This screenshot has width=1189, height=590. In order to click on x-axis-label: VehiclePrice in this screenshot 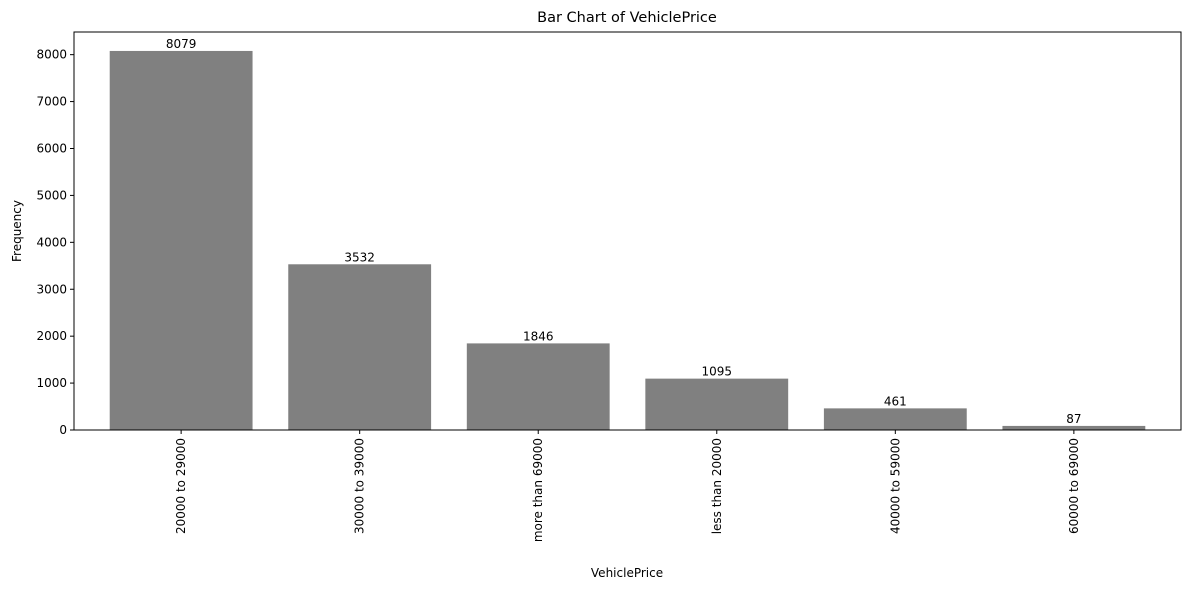, I will do `click(627, 573)`.